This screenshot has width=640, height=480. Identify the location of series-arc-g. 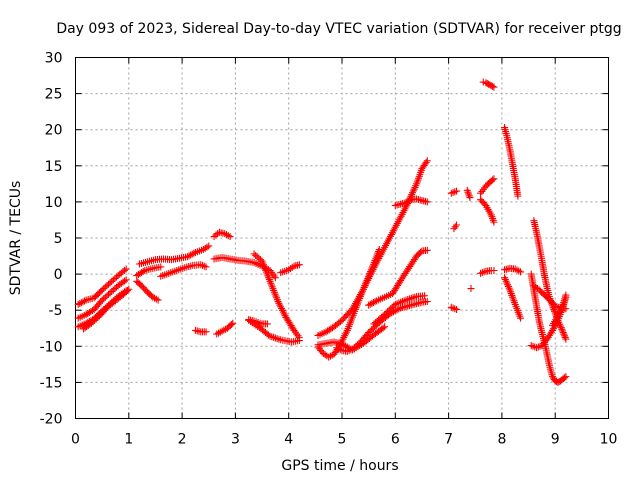
(222, 234).